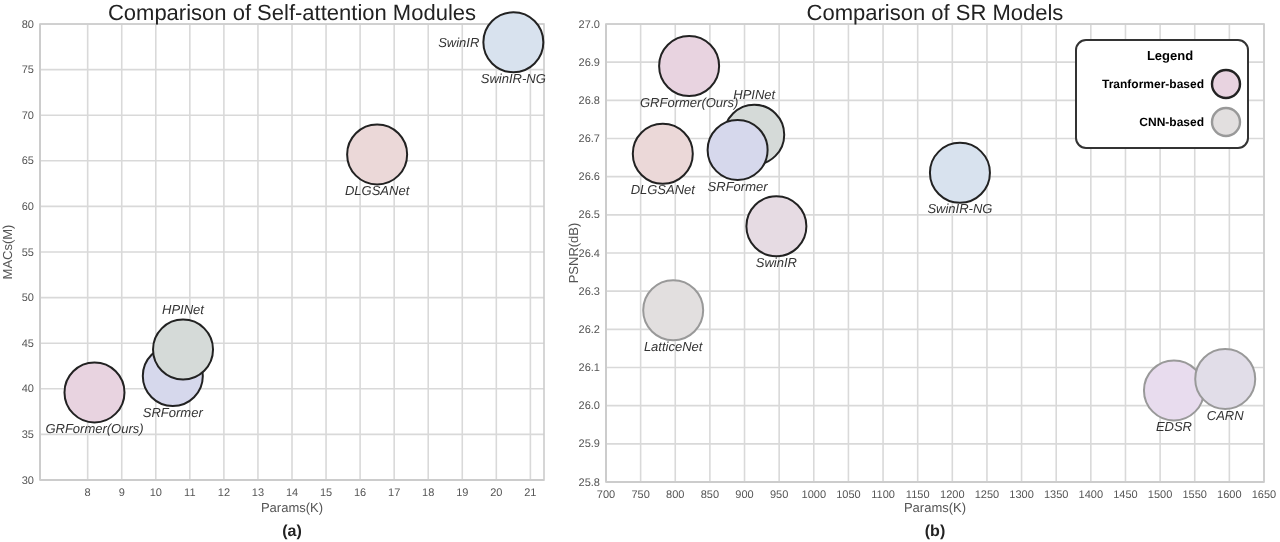  Describe the element at coordinates (935, 14) in the screenshot. I see `chart-title: Comparison of SR Models` at that location.